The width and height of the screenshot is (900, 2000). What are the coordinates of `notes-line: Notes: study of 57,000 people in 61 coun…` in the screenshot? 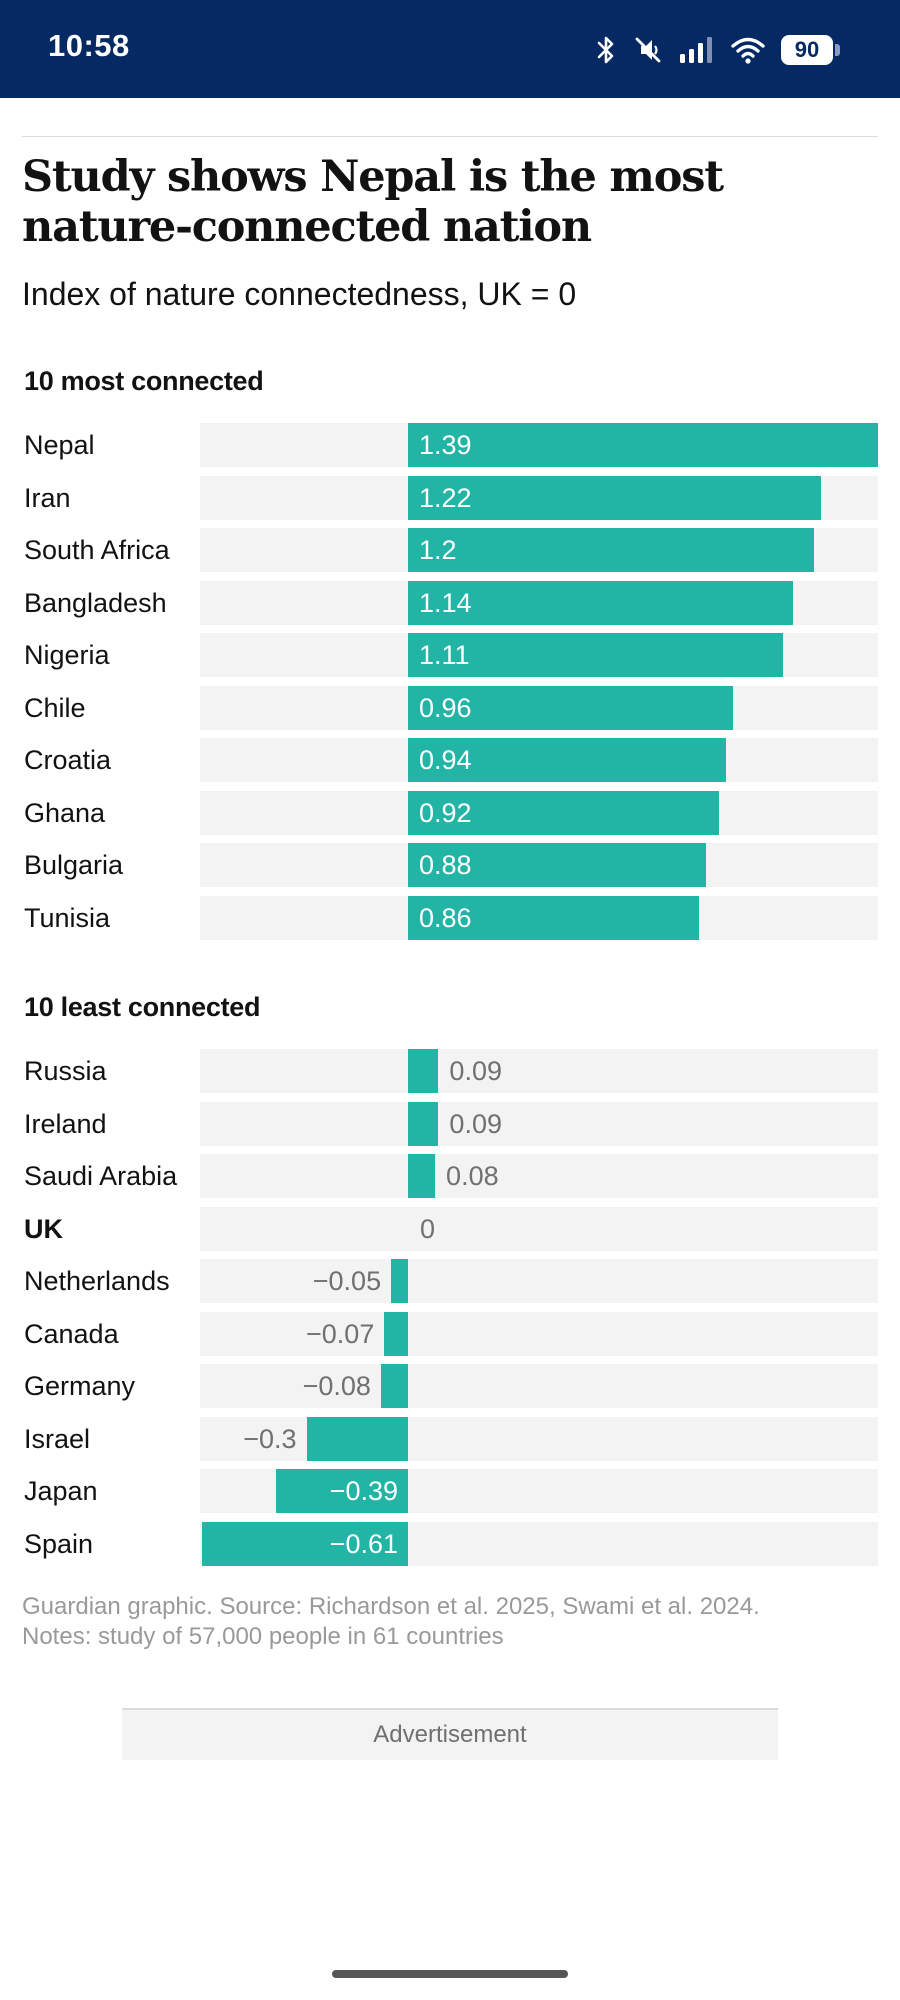 It's located at (263, 1636).